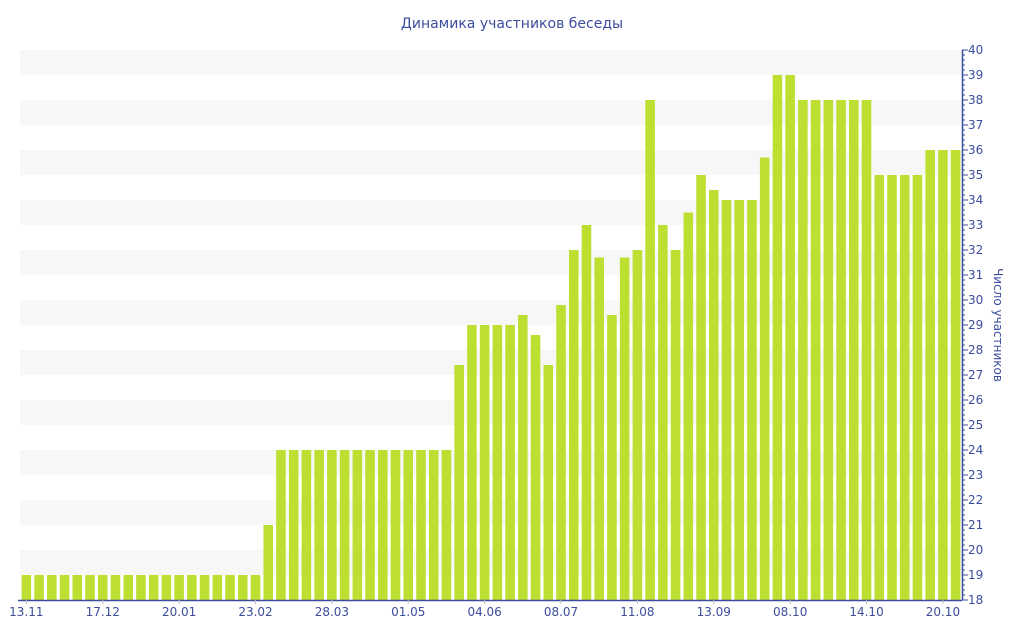  What do you see at coordinates (975, 350) in the screenshot?
I see `y-tick-label: 28` at bounding box center [975, 350].